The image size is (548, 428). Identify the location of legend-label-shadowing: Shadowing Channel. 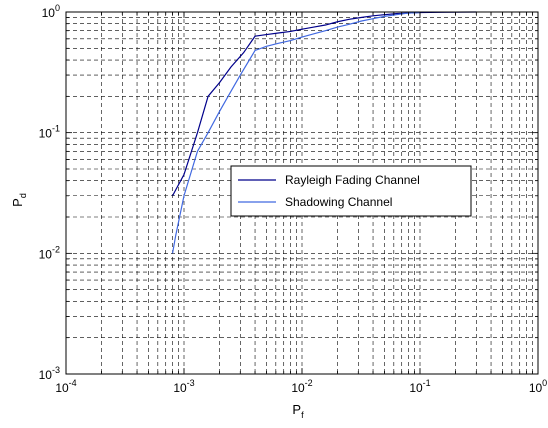
(338, 202).